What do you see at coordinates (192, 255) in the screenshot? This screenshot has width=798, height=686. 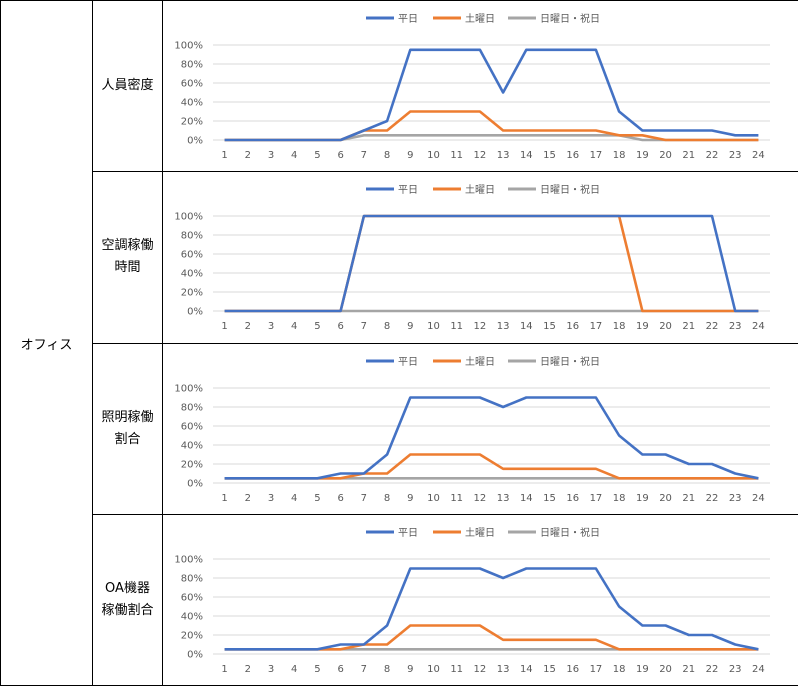 I see `y-tick-label: 60%` at bounding box center [192, 255].